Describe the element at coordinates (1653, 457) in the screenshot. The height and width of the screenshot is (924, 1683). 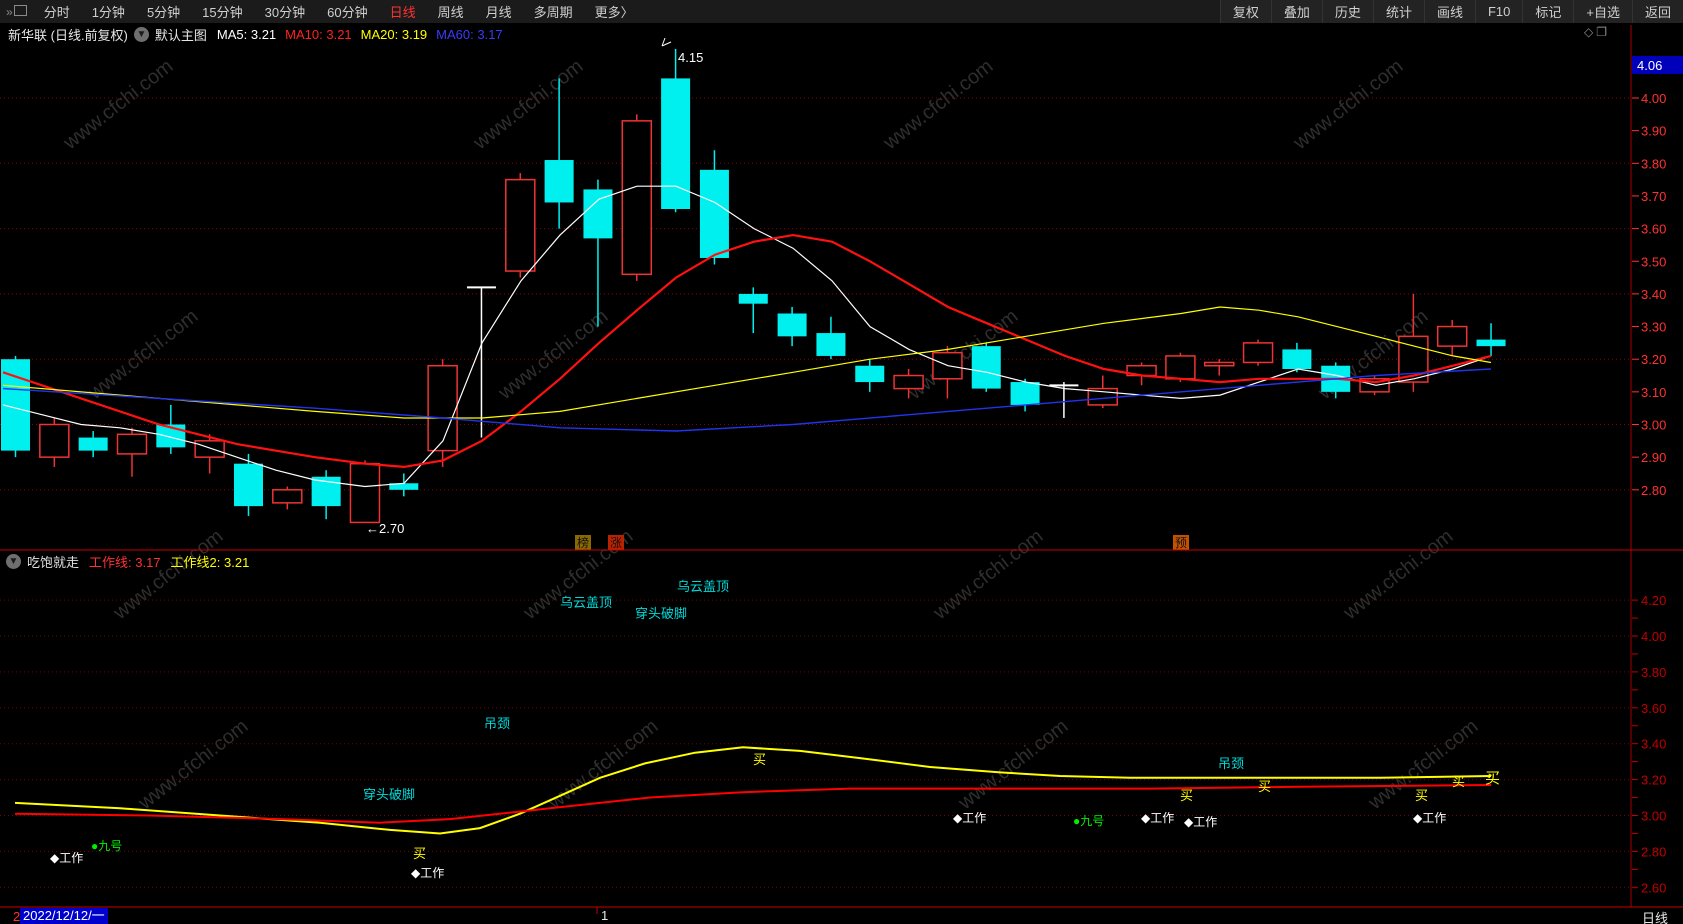
I see `price-axis-label: 2.90` at that location.